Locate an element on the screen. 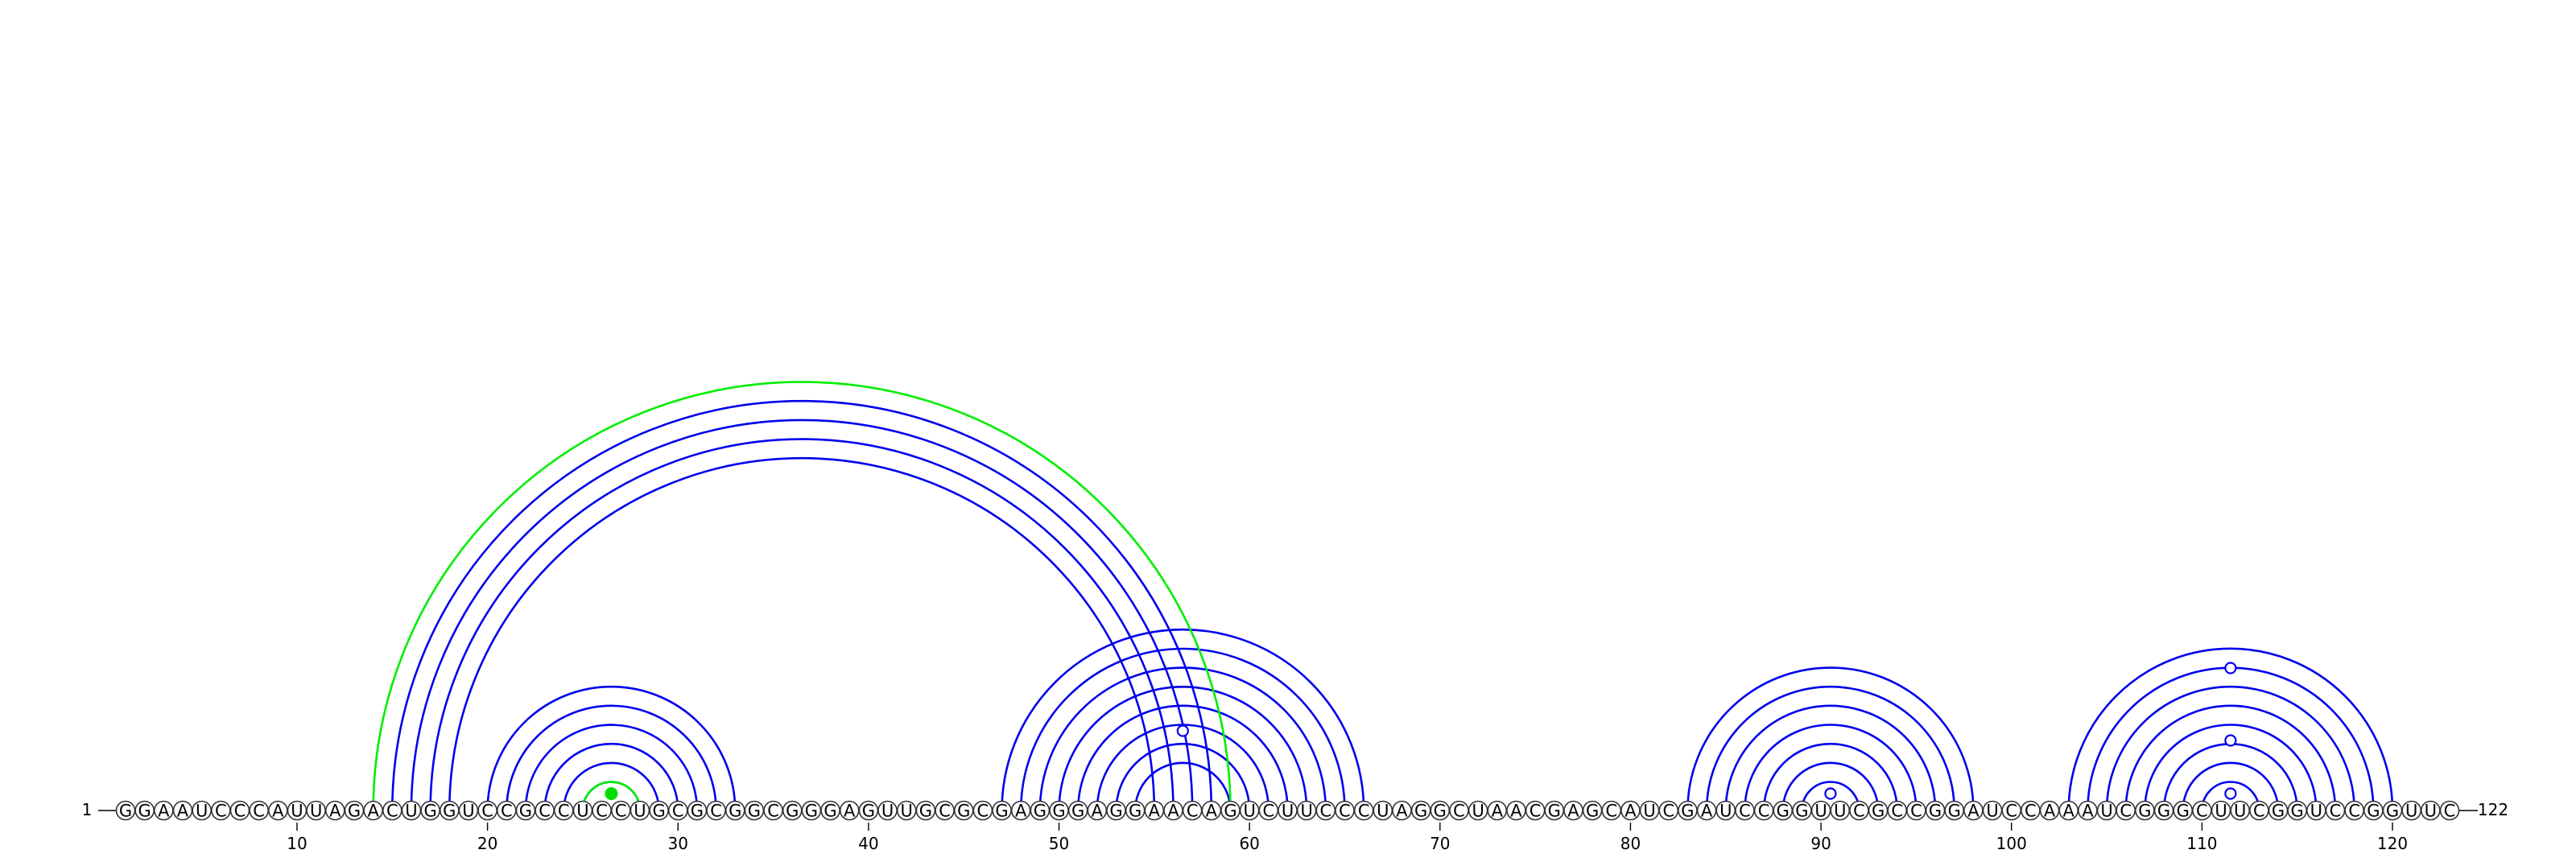 This screenshot has width=2576, height=858. end-index-label: 122 is located at coordinates (2493, 809).